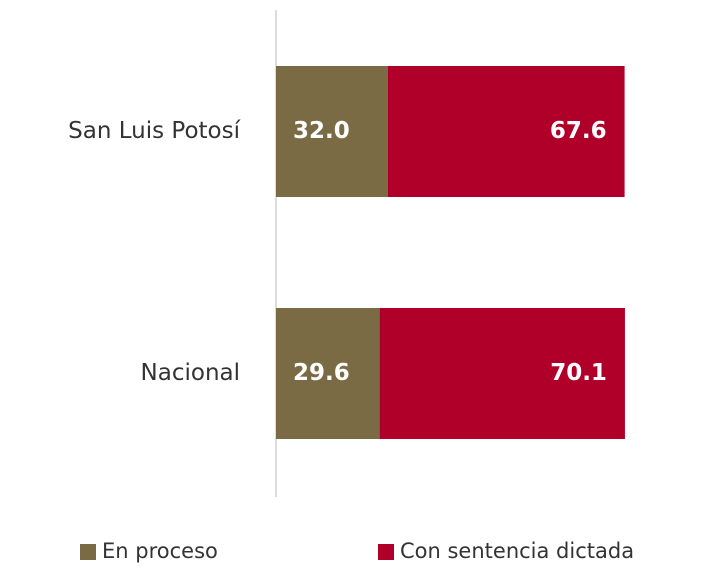 This screenshot has width=716, height=569. I want to click on category-label: San Luis Potosí, so click(154, 131).